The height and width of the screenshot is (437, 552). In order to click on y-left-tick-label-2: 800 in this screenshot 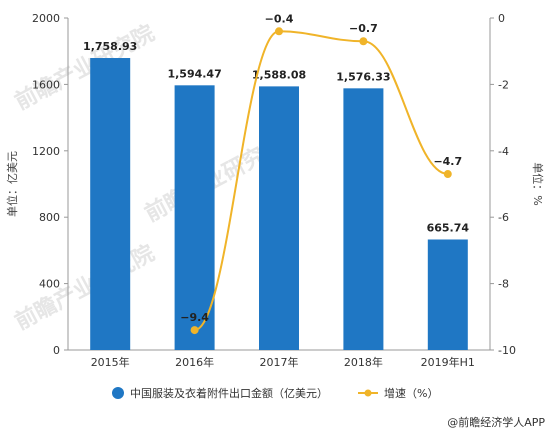, I will do `click(49, 217)`.